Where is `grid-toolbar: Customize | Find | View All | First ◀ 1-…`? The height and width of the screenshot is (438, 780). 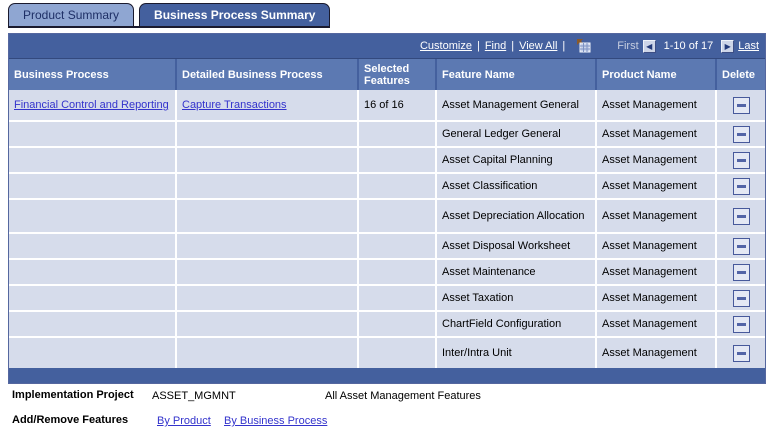
grid-toolbar: Customize | Find | View All | First ◀ 1-… is located at coordinates (387, 46).